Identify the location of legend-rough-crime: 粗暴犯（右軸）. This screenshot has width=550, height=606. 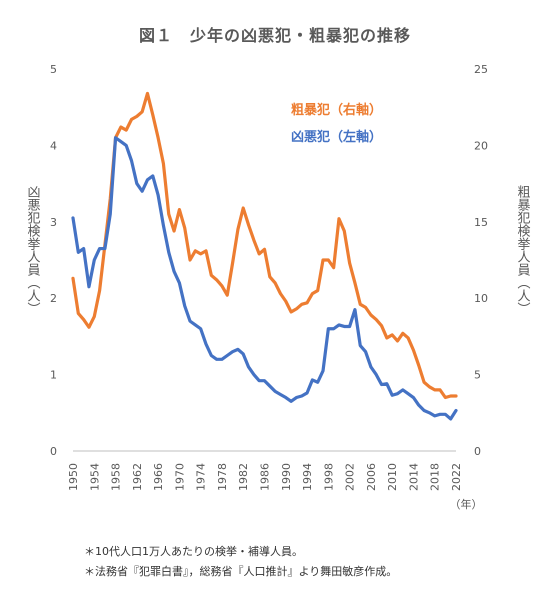
(336, 110).